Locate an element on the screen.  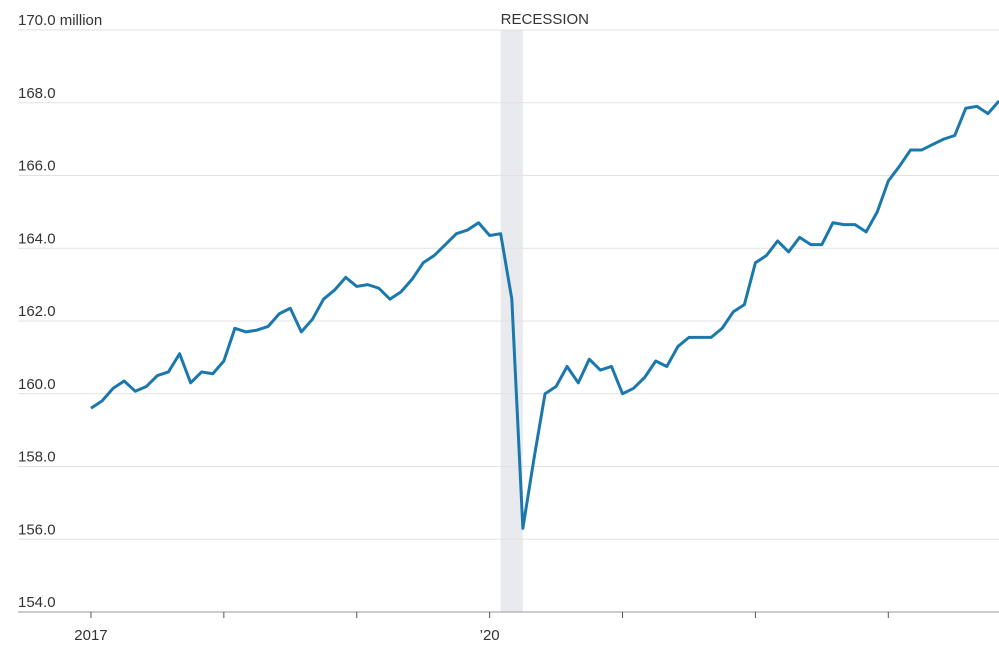
y-tick-label: 166.0 is located at coordinates (37, 166).